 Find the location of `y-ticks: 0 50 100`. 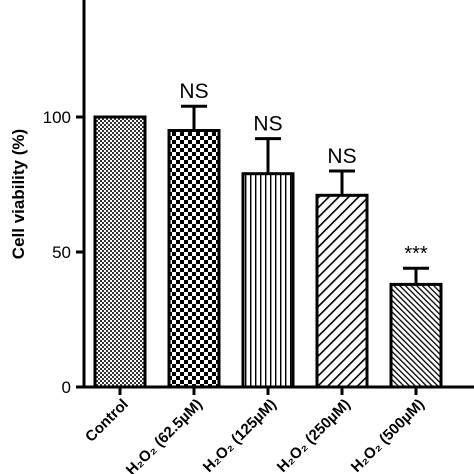

y-ticks: 0 50 100 is located at coordinates (63, 252).